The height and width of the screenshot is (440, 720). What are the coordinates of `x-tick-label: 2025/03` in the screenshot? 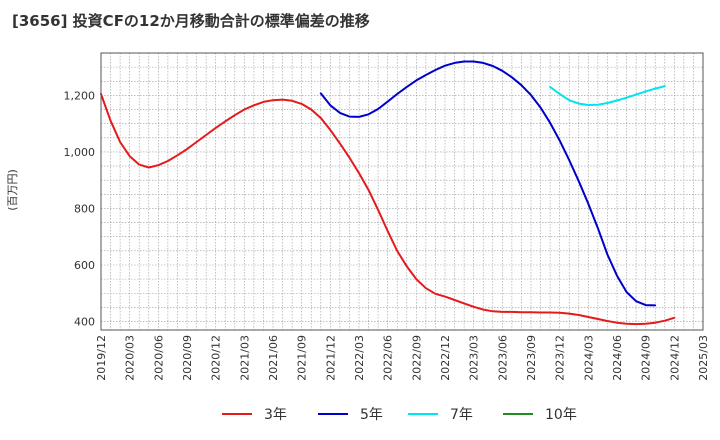 It's located at (703, 358).